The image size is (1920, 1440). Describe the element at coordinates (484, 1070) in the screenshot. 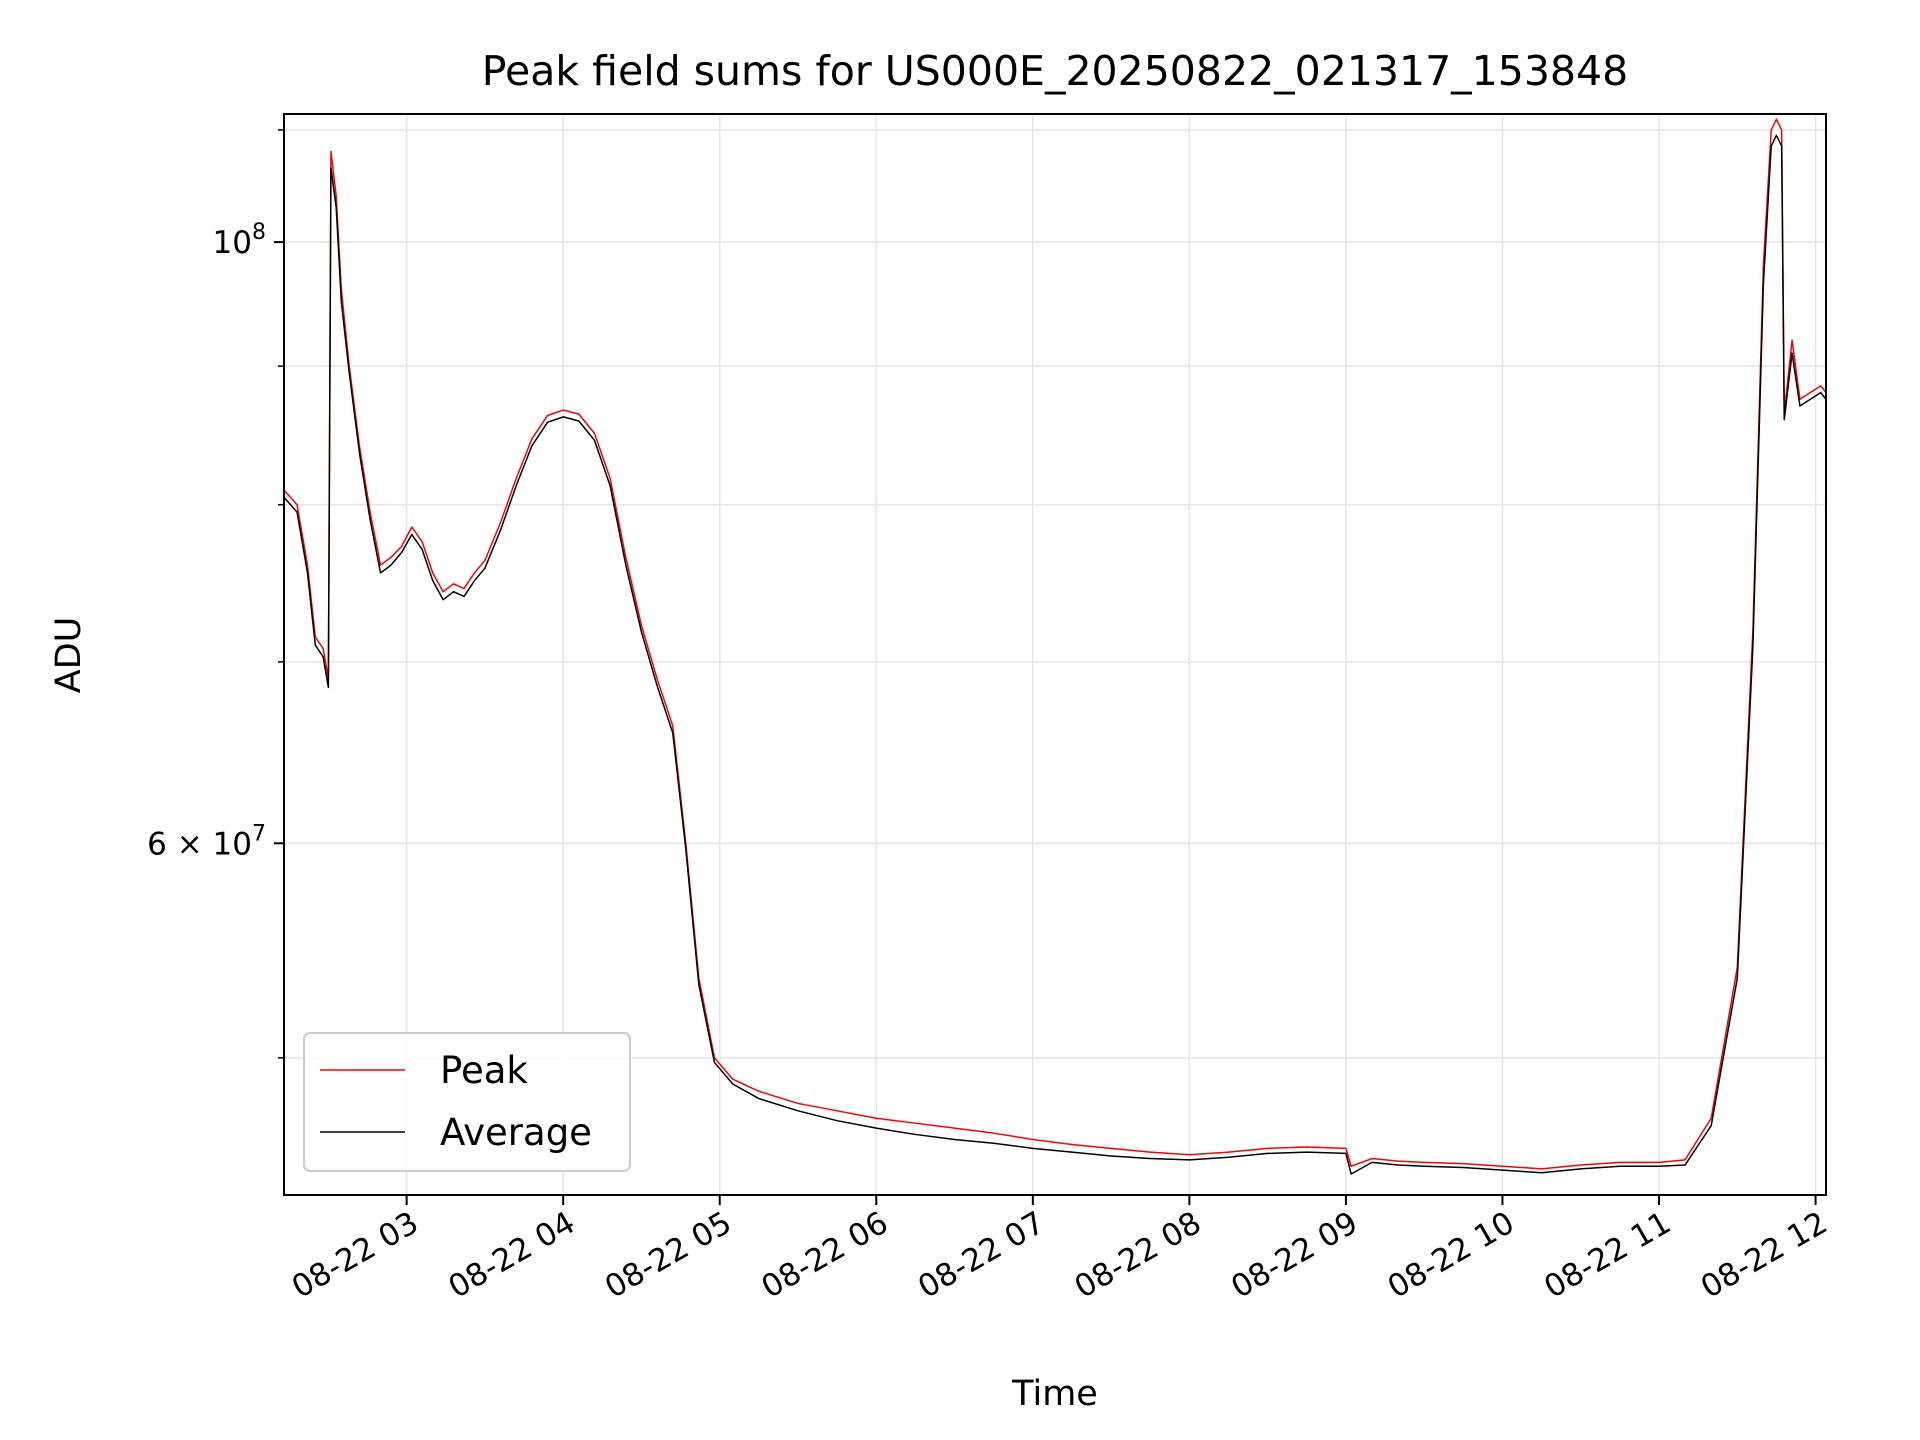

I see `legend-label-peak: Peak` at that location.